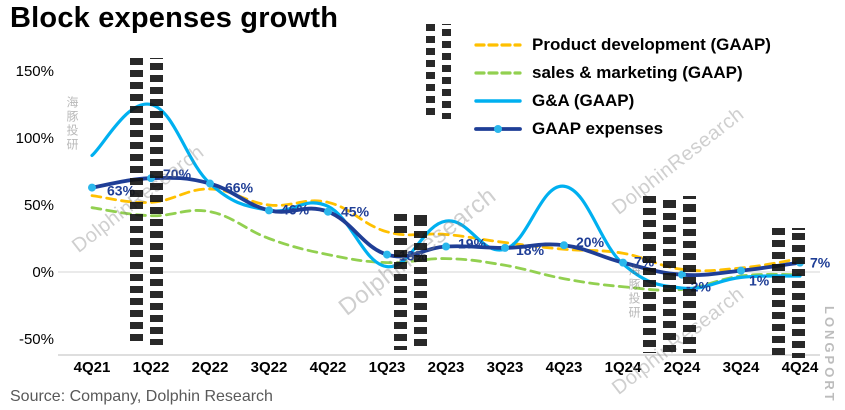 Image resolution: width=845 pixels, height=410 pixels. I want to click on legend-item-gaap-expenses: GAAP expenses, so click(622, 128).